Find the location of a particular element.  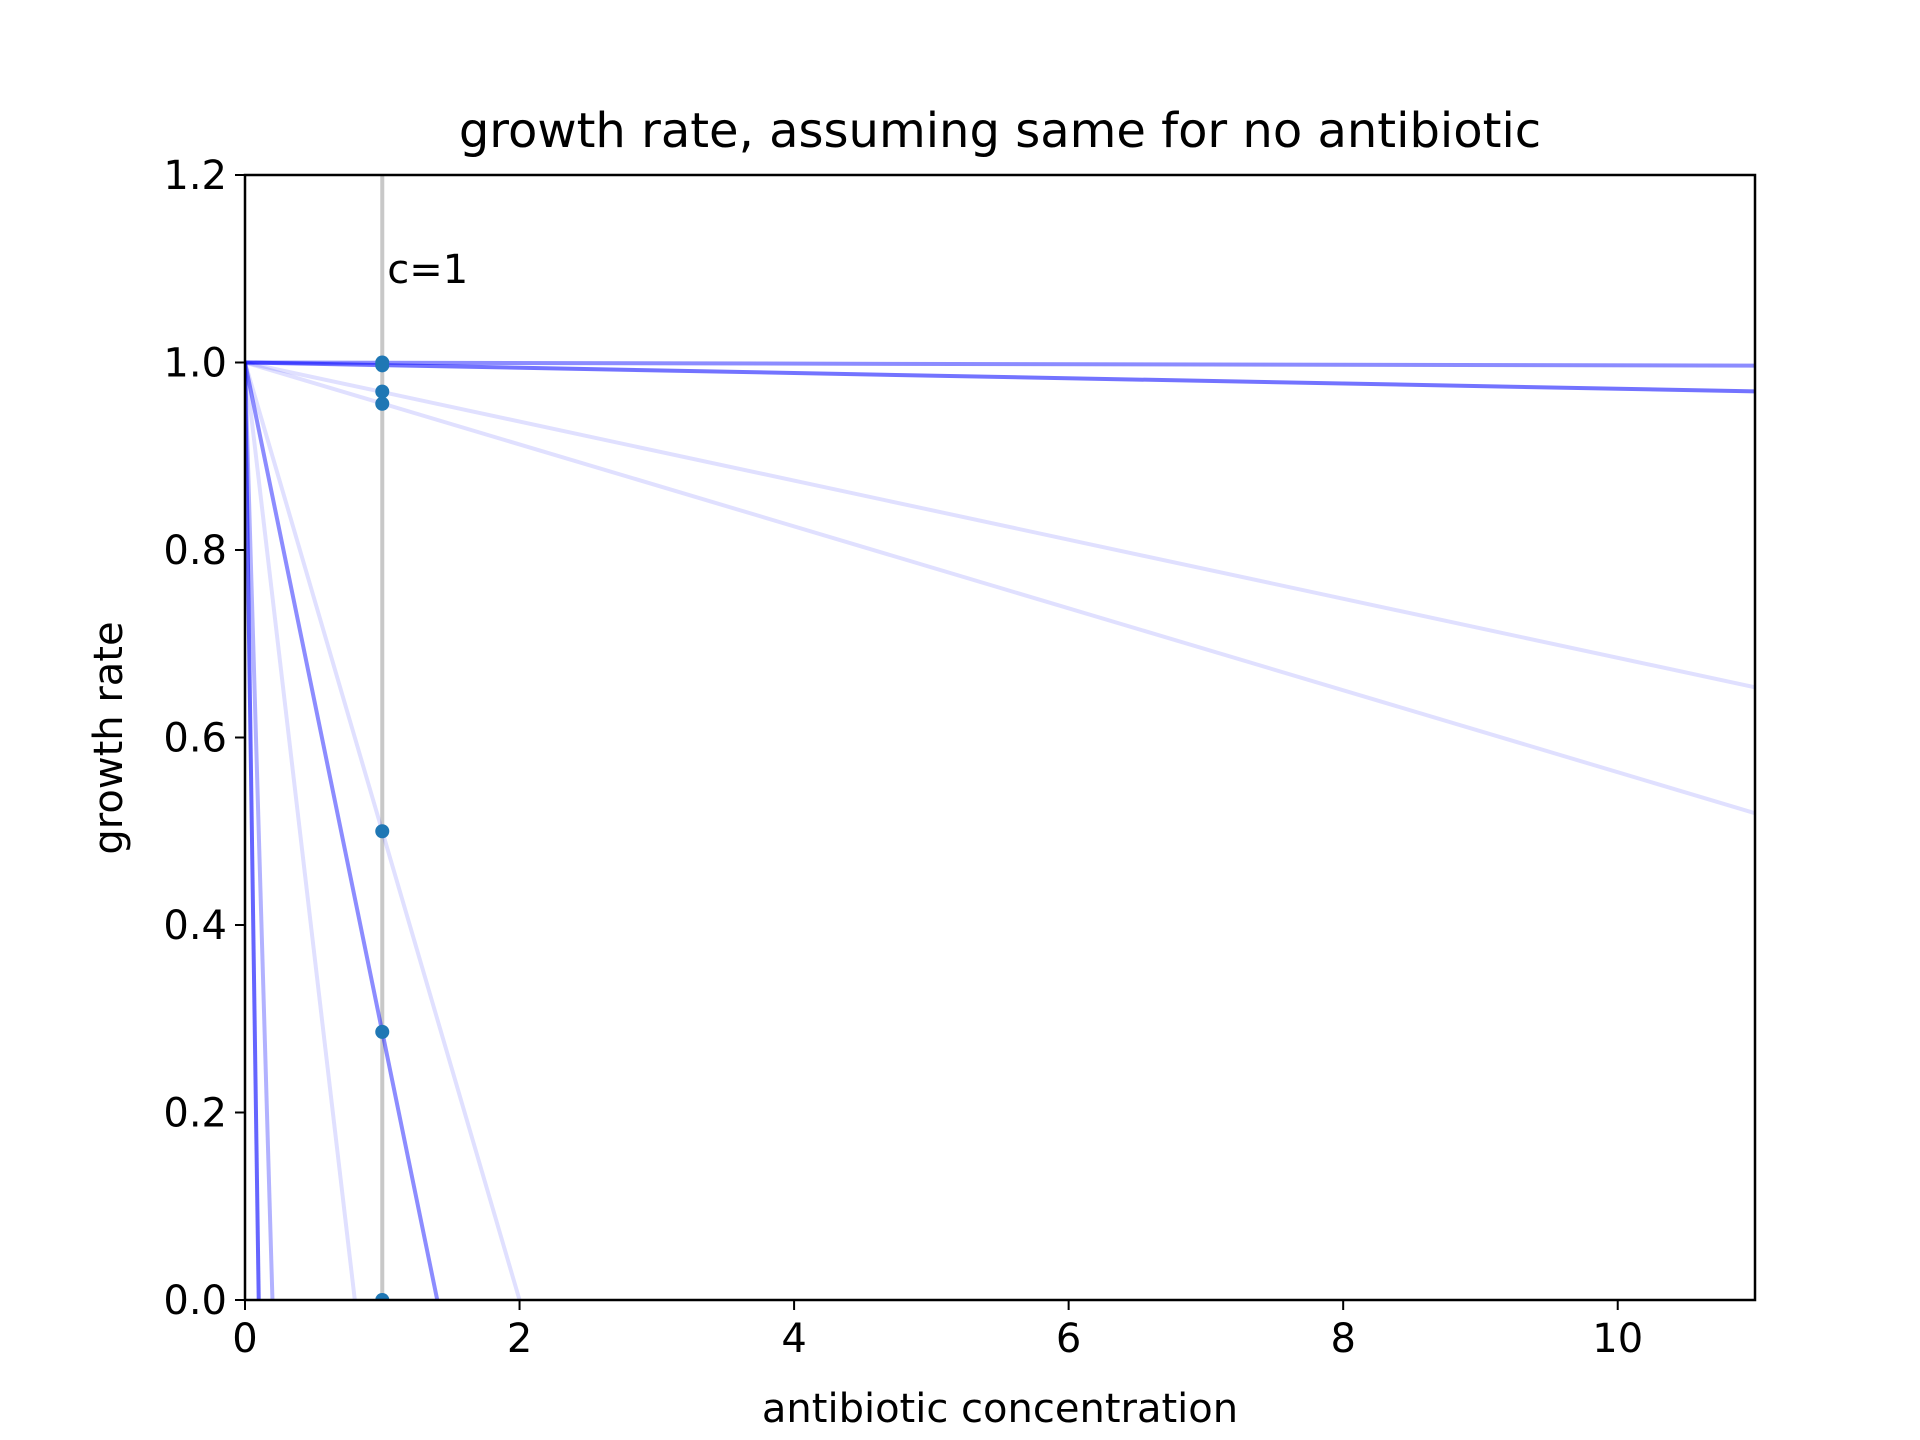

x-tick-label: 2 is located at coordinates (519, 1339).